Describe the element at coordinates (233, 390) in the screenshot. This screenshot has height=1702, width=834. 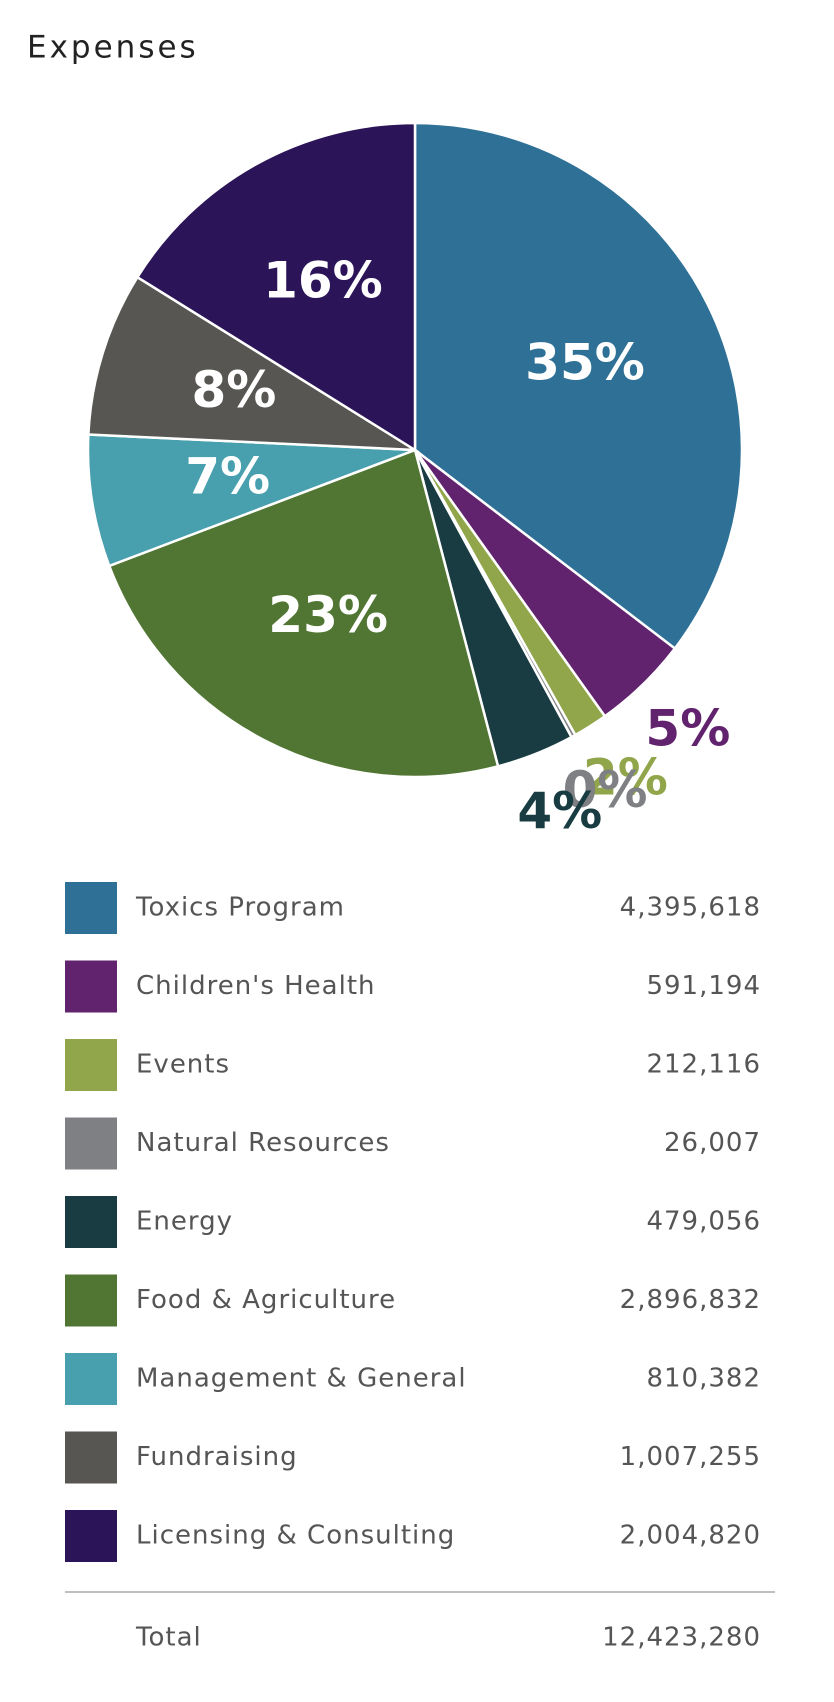
I see `percent-label: 8%` at that location.